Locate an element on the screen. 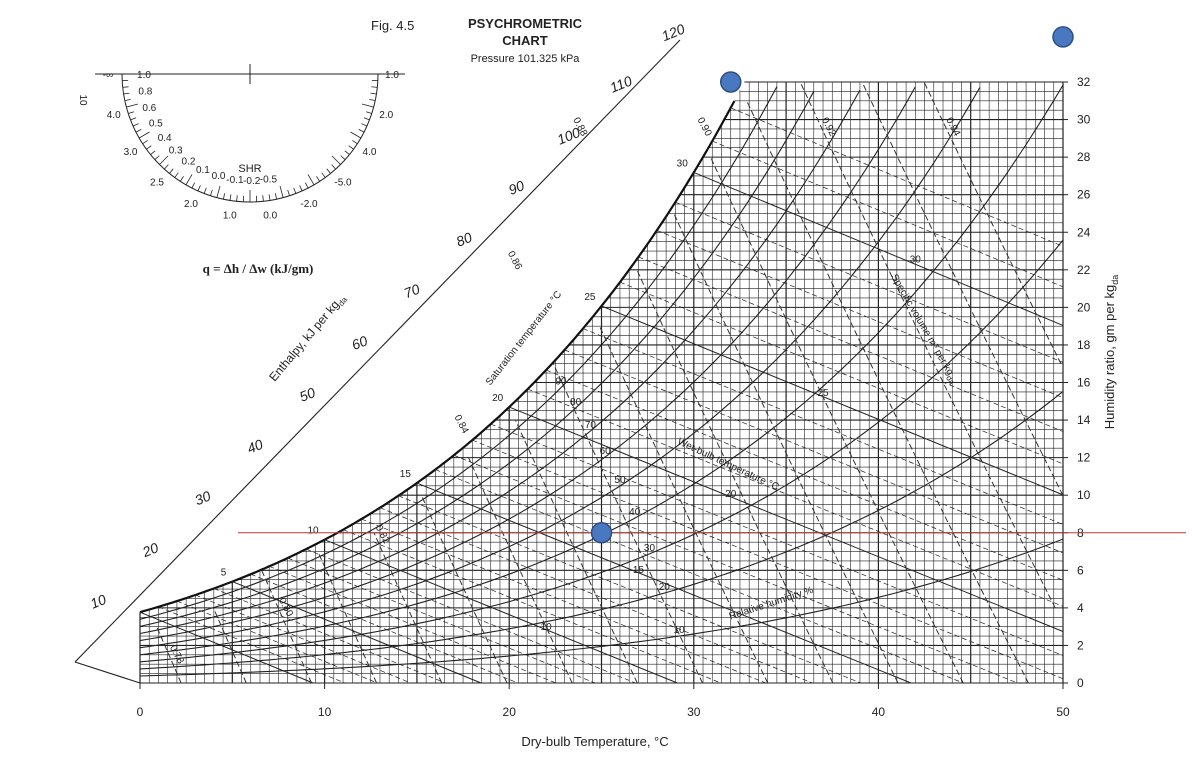 The height and width of the screenshot is (769, 1192). x-tick-label: 10 is located at coordinates (325, 712).